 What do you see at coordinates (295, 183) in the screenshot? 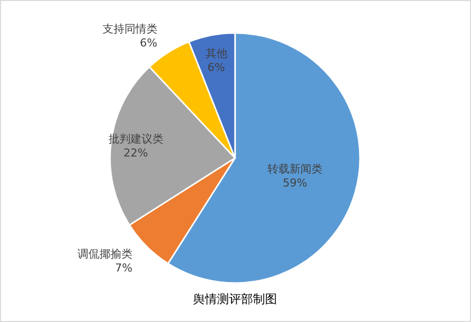
I see `data-label: 59%` at bounding box center [295, 183].